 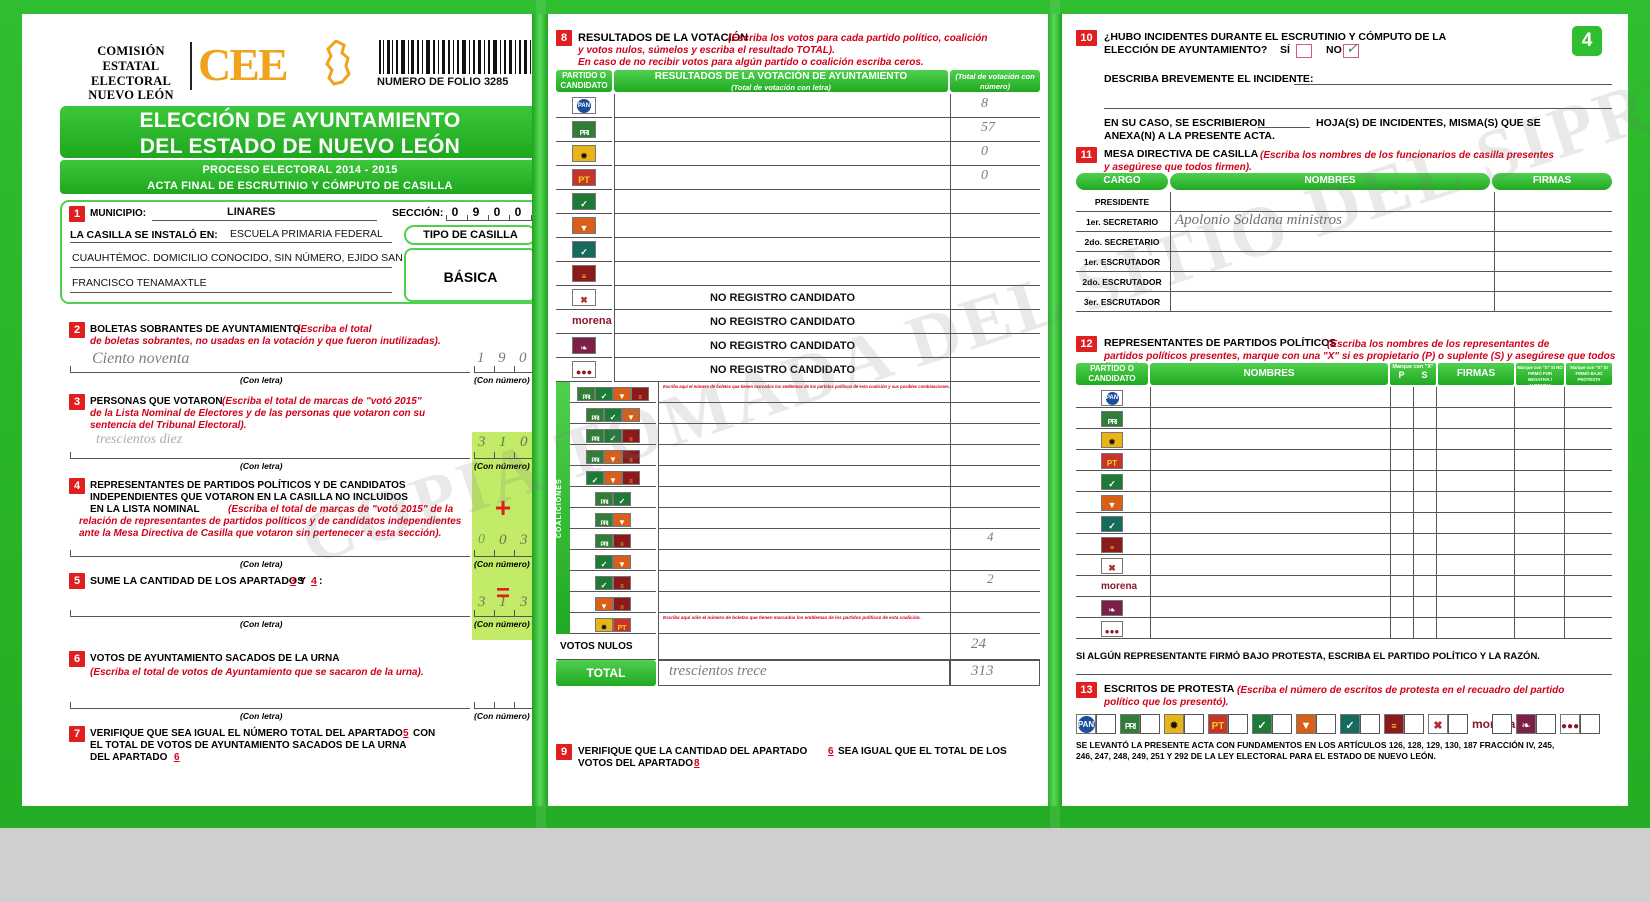 What do you see at coordinates (524, 442) in the screenshot?
I see `section-3-digit-2: 0` at bounding box center [524, 442].